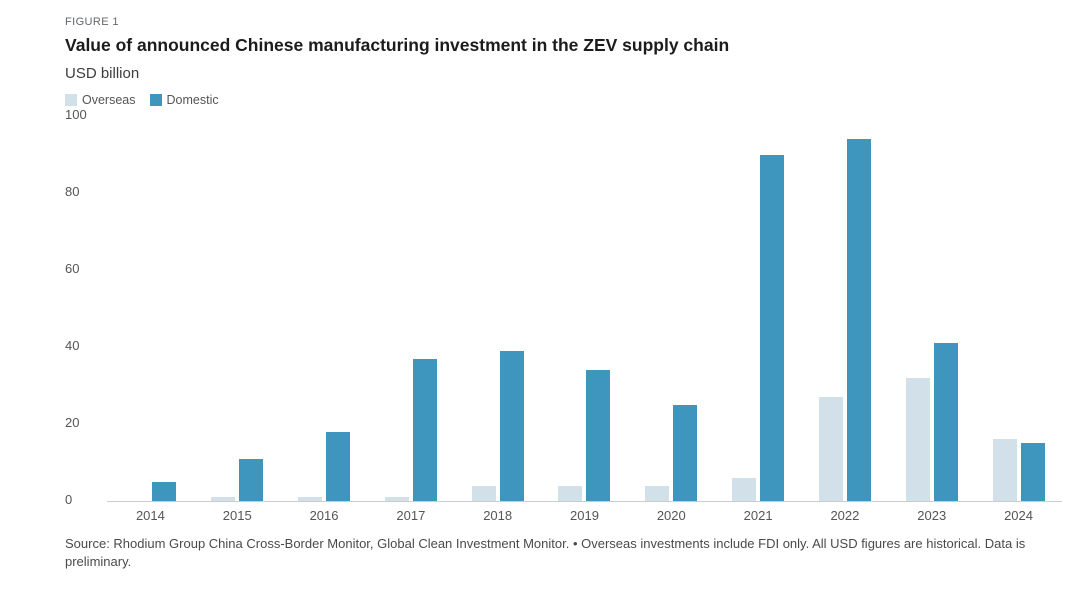  What do you see at coordinates (72, 191) in the screenshot?
I see `y-tick-label: 80` at bounding box center [72, 191].